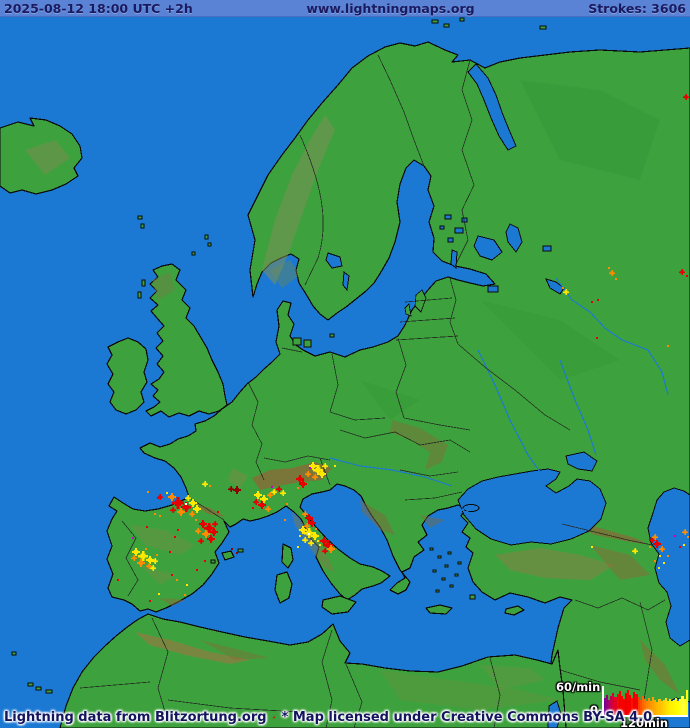  Describe the element at coordinates (554, 714) in the screenshot. I see `red-sea-tip` at that location.